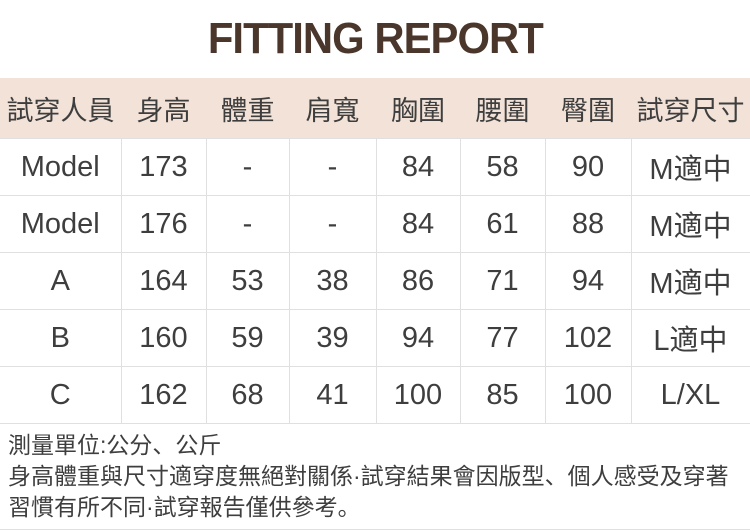  What do you see at coordinates (163, 108) in the screenshot?
I see `column-header-height: 身高` at bounding box center [163, 108].